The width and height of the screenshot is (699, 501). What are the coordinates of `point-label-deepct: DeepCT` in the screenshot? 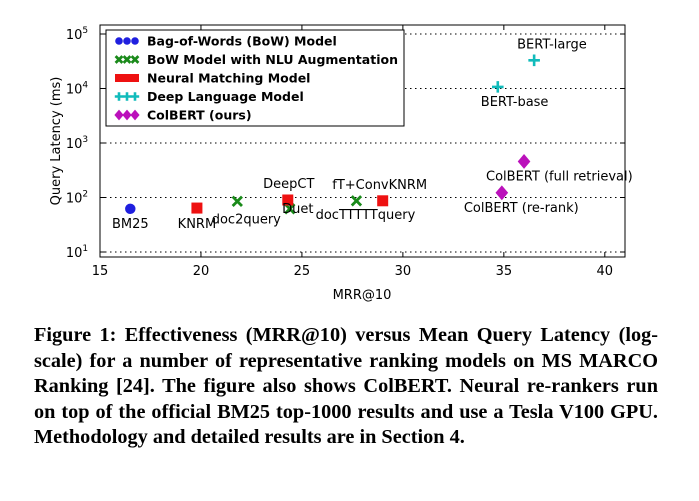 It's located at (288, 184).